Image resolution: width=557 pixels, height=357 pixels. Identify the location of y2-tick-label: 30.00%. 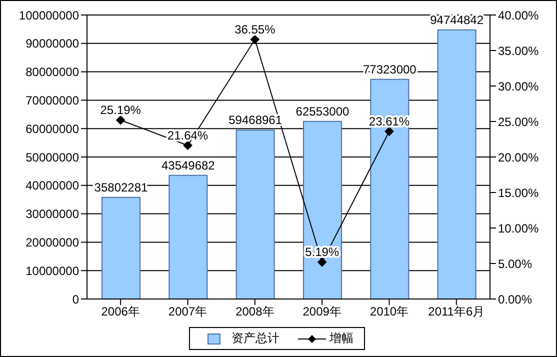
(519, 86).